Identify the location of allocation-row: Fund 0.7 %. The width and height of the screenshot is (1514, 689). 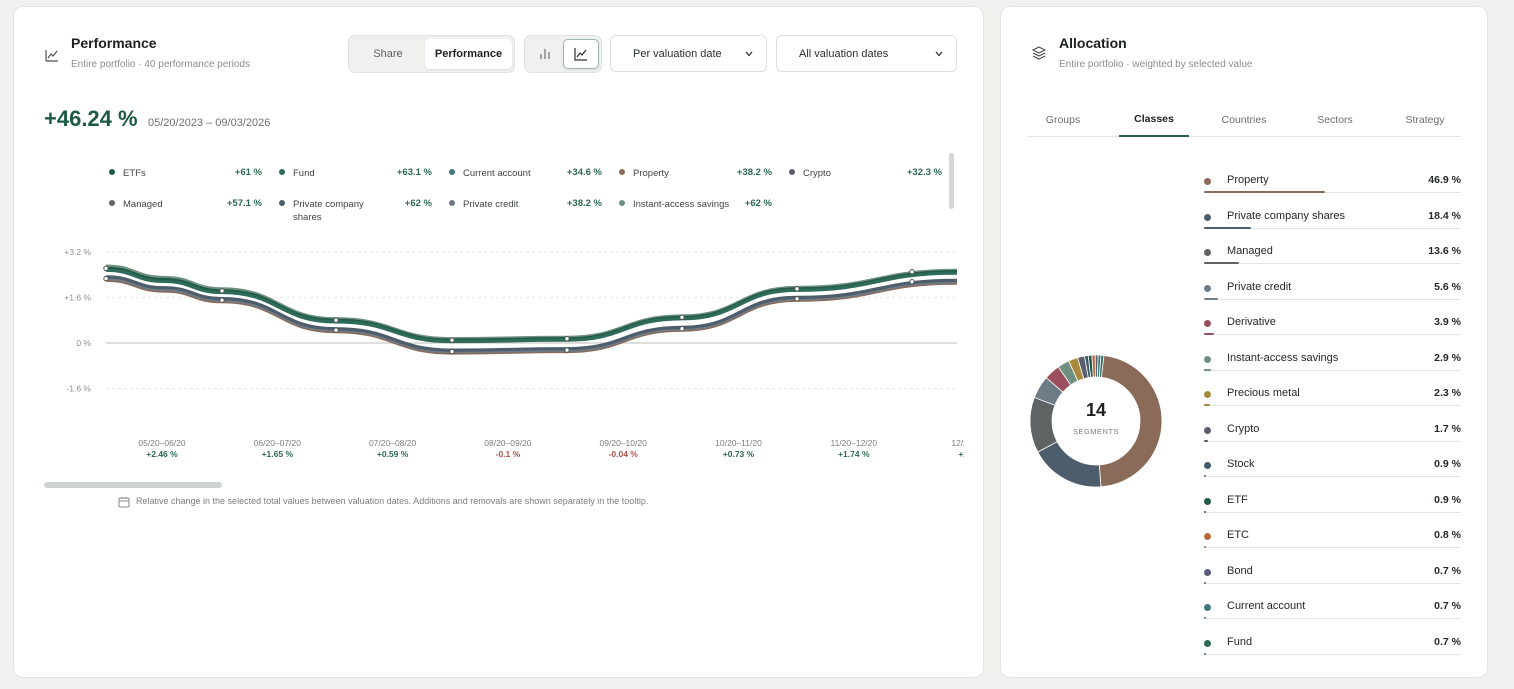
(1332, 652).